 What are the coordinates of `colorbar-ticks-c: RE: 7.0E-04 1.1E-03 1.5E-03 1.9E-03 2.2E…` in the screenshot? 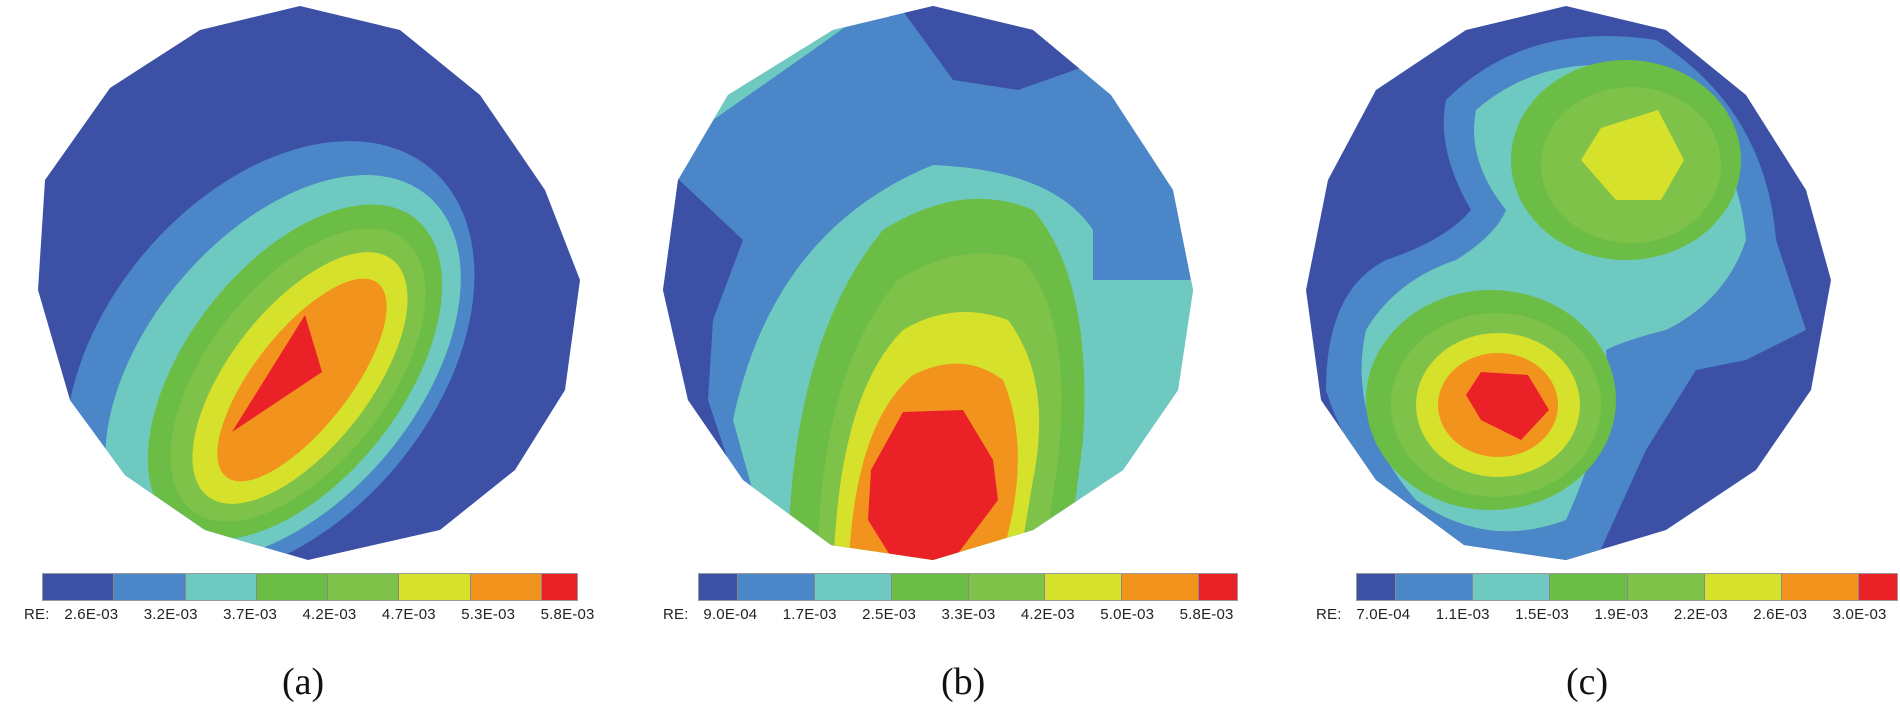 It's located at (1601, 614).